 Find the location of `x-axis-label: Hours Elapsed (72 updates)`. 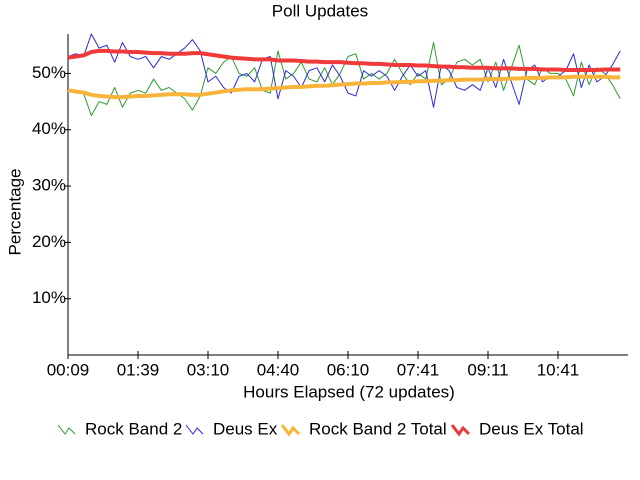

x-axis-label: Hours Elapsed (72 updates) is located at coordinates (349, 391).